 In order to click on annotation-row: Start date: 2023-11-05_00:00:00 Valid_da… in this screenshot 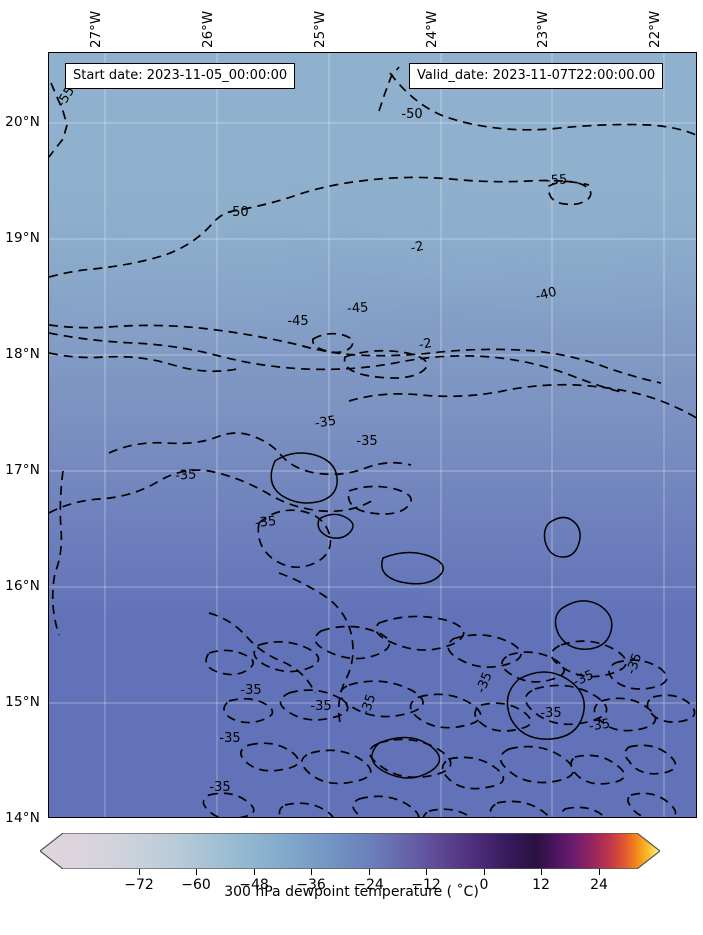, I will do `click(372, 73)`.